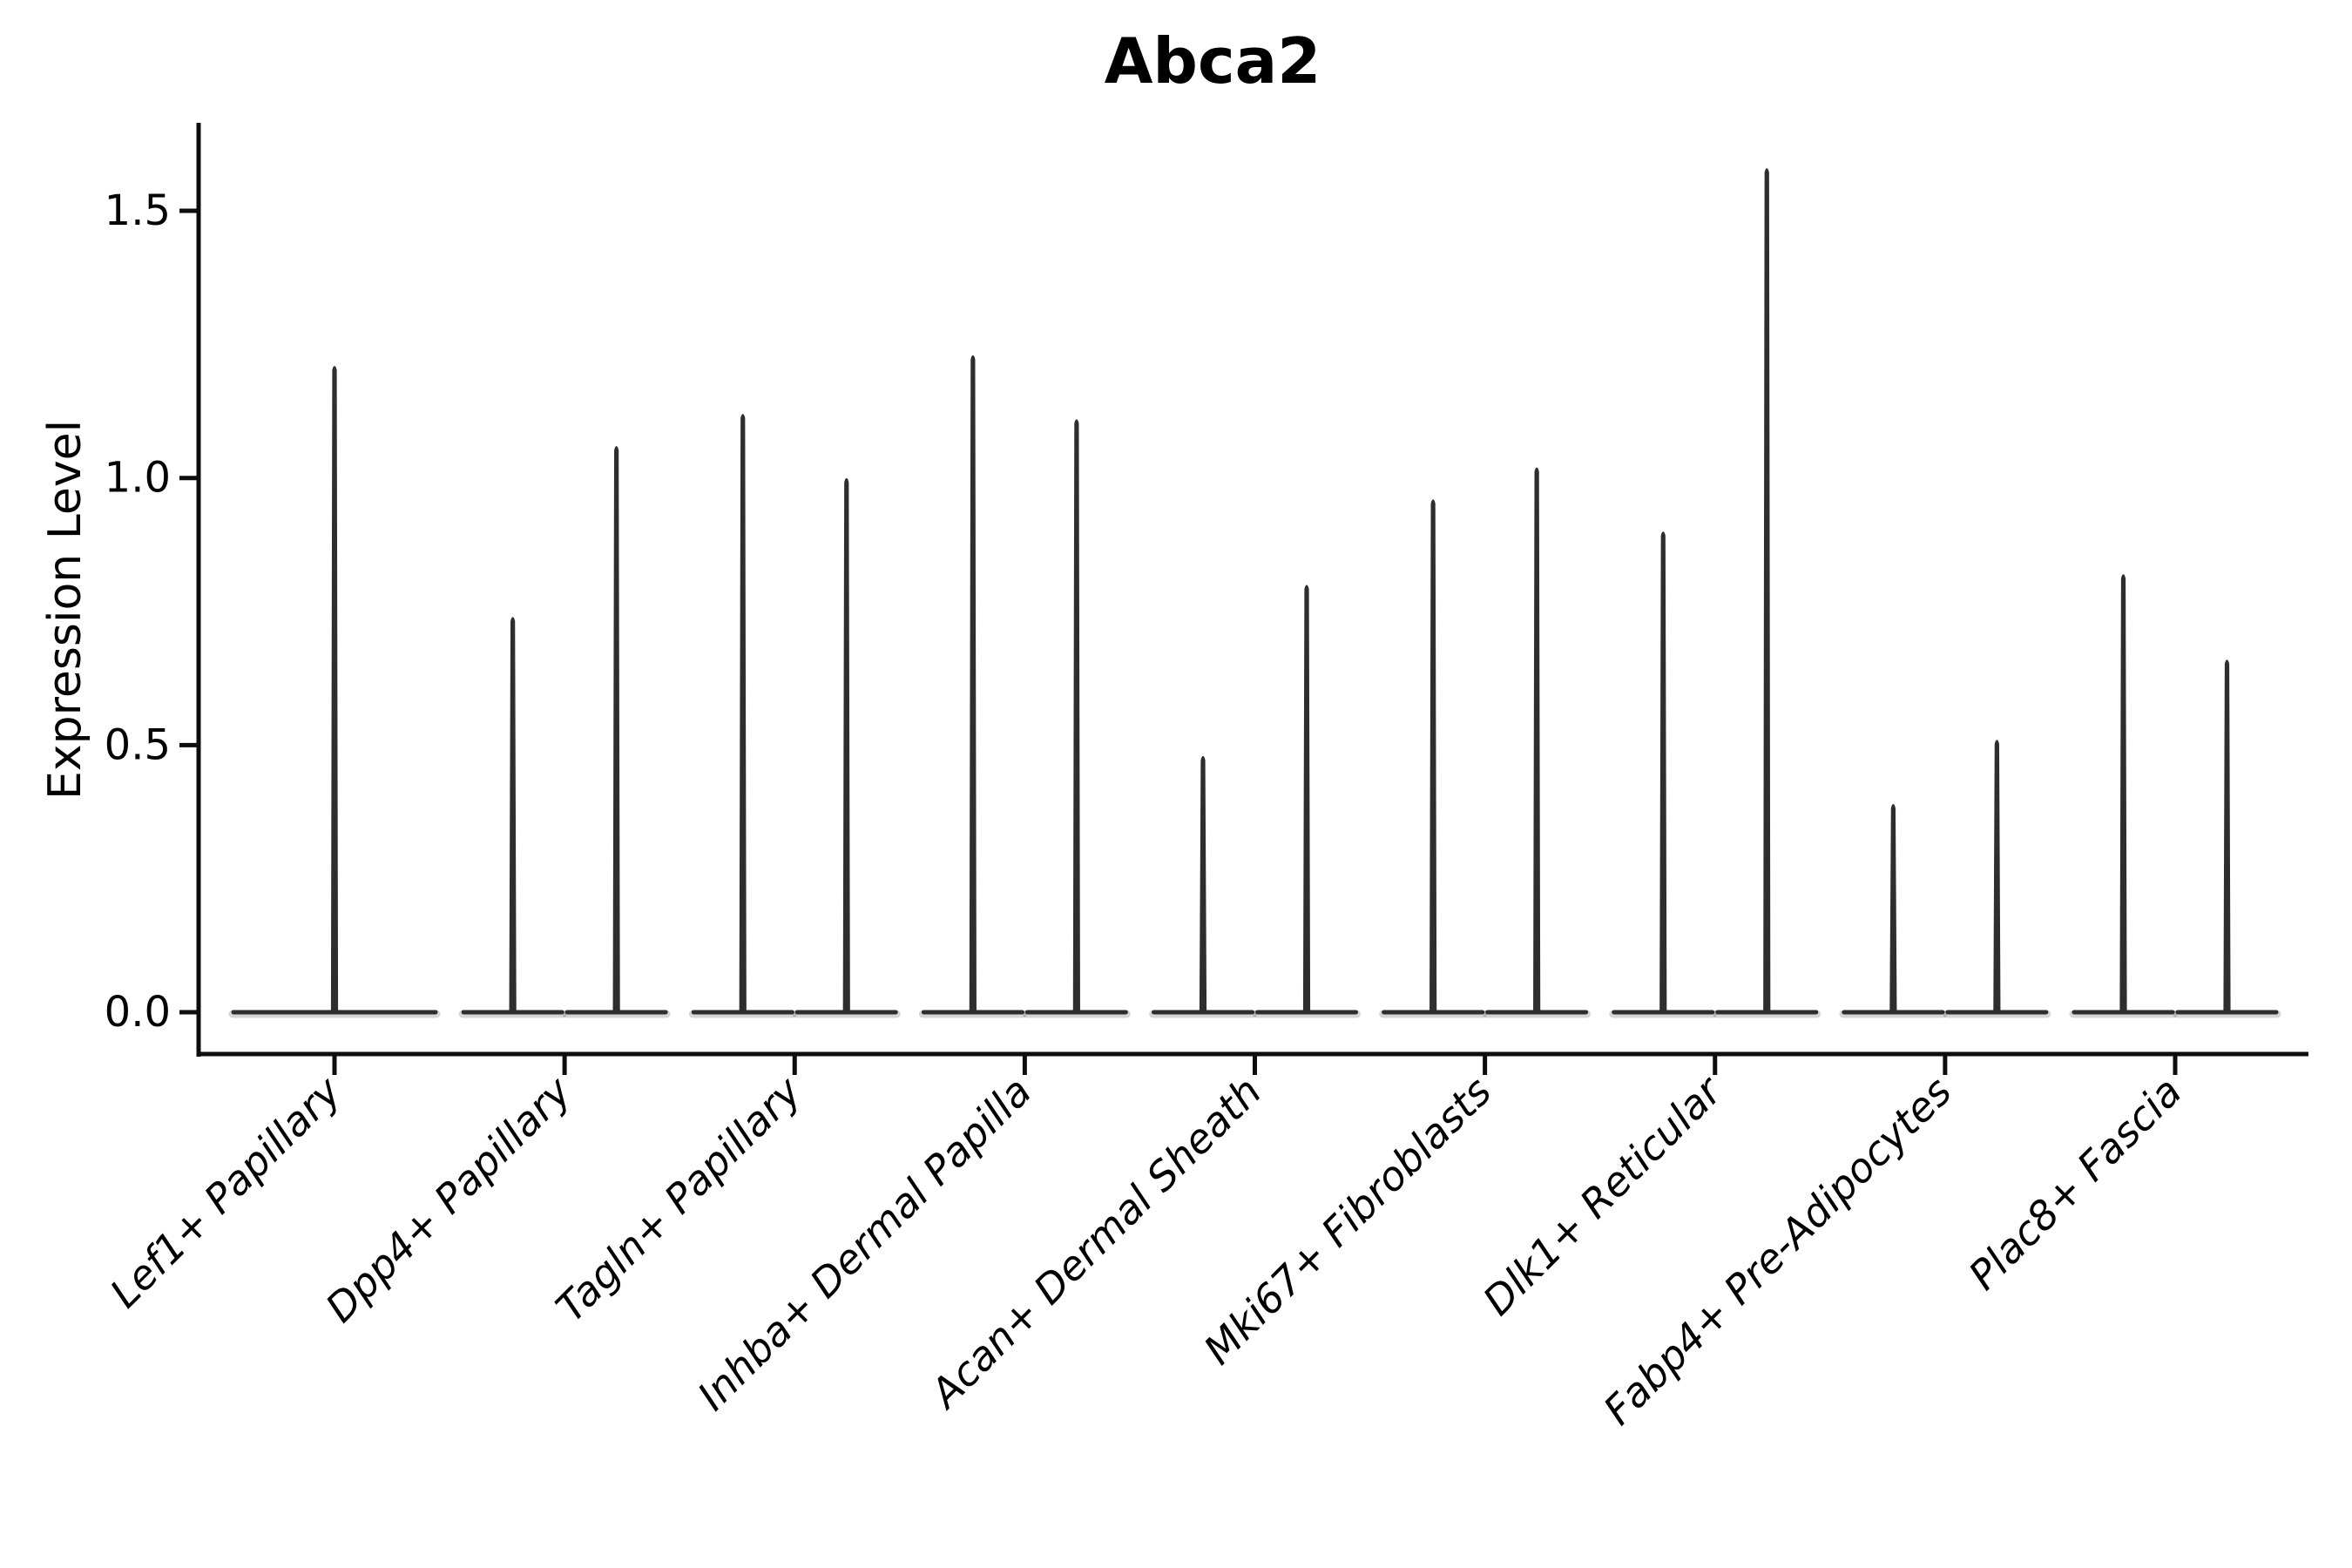 The height and width of the screenshot is (1568, 2352). I want to click on chart-title: Abca2, so click(1212, 61).